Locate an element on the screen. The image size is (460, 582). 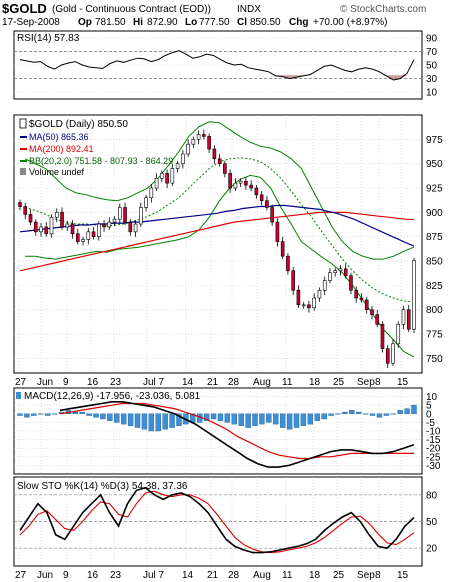
chart-symbol: $GOLD is located at coordinates (24, 8).